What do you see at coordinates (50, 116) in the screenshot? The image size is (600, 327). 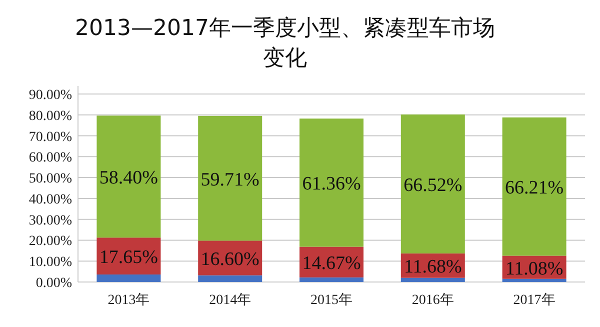 I see `y-tick-label: 80.00%` at bounding box center [50, 116].